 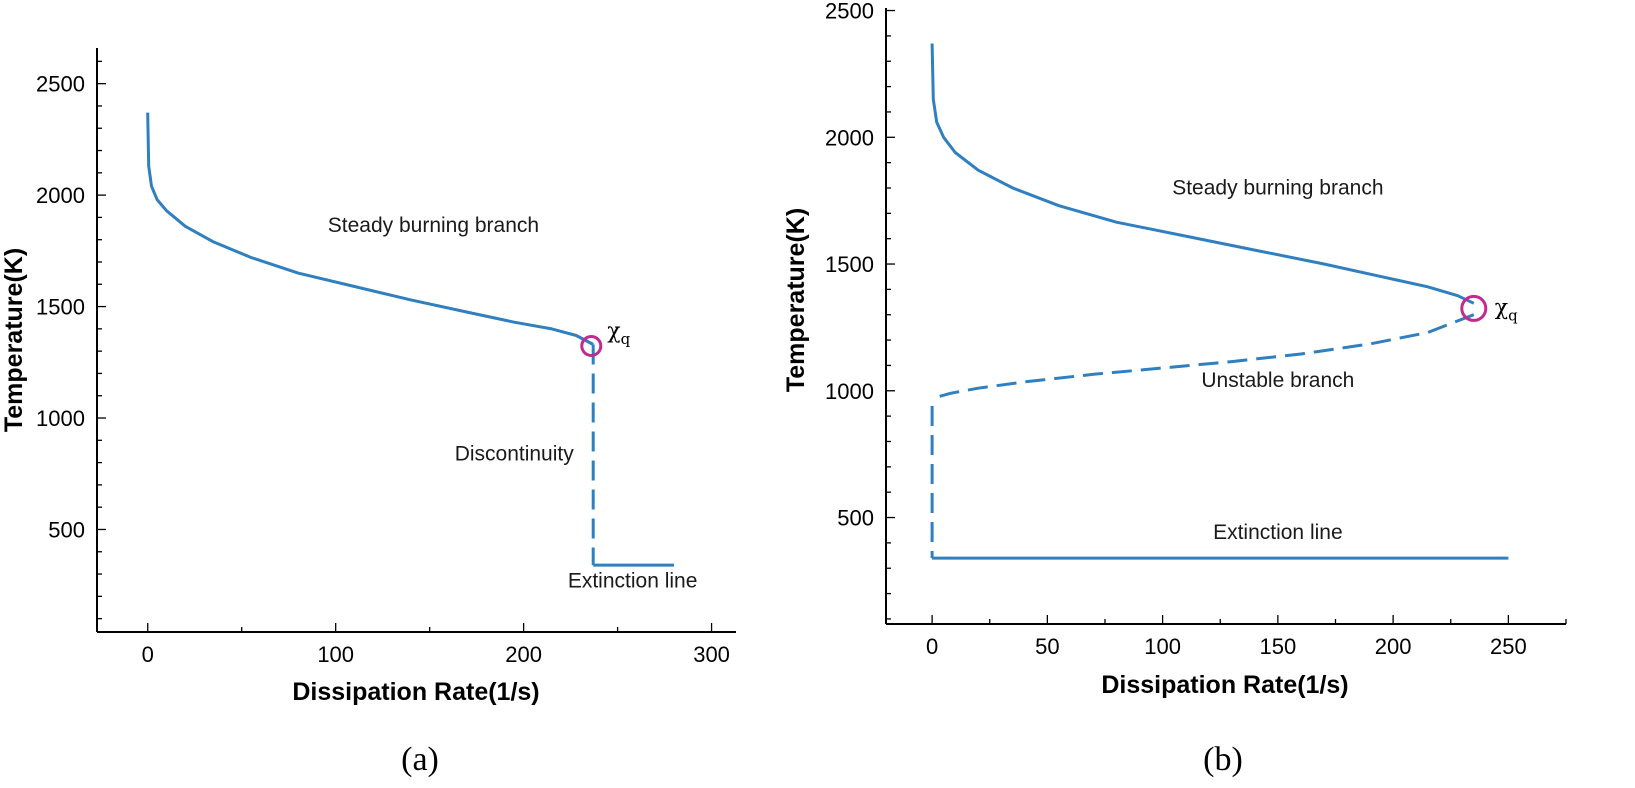 I want to click on panel-b-y-axis-label: Temperature(K), so click(x=796, y=300).